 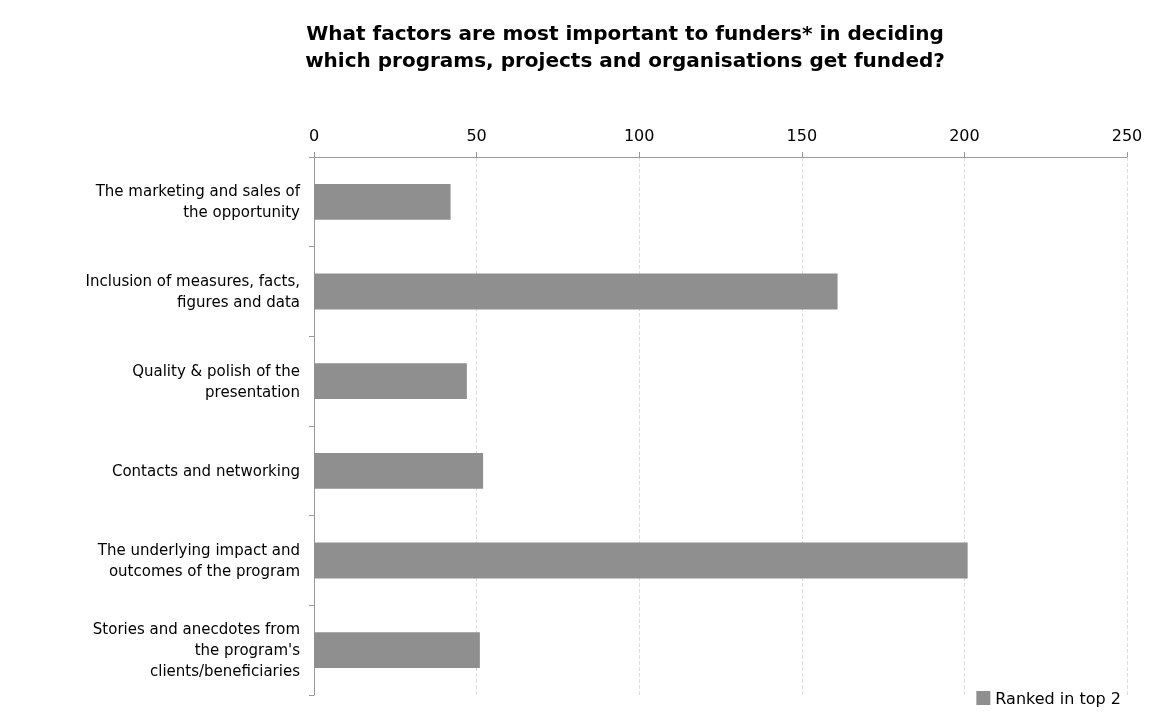 I want to click on x-tick-label: 50, so click(x=476, y=135).